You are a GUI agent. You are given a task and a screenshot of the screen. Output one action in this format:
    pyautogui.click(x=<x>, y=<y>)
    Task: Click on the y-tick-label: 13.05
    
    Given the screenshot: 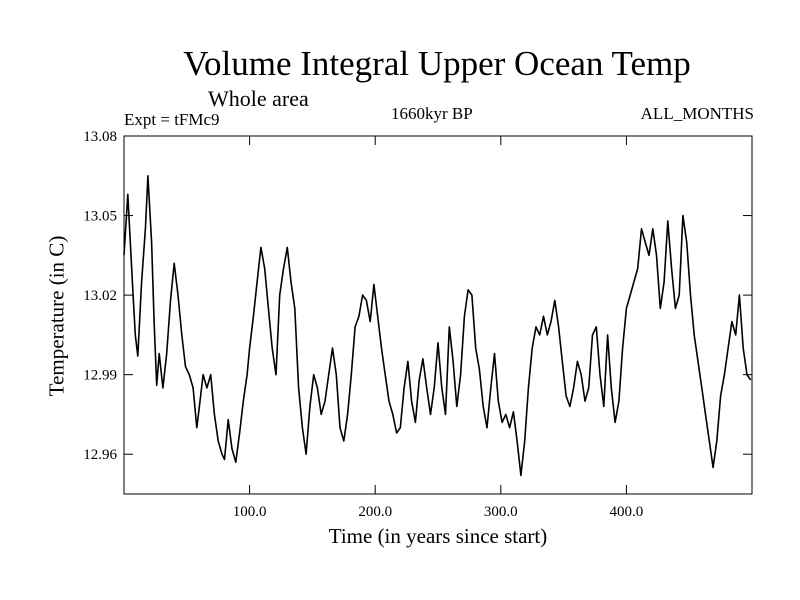 What is the action you would take?
    pyautogui.click(x=100, y=217)
    